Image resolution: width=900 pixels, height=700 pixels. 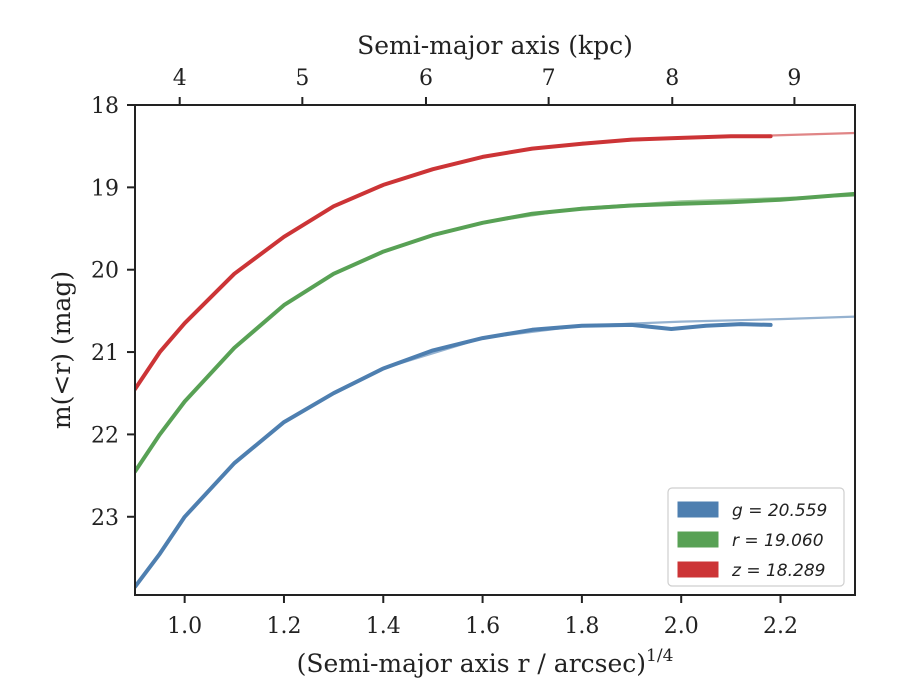 I want to click on x-tick-label: 2.0, so click(x=681, y=626).